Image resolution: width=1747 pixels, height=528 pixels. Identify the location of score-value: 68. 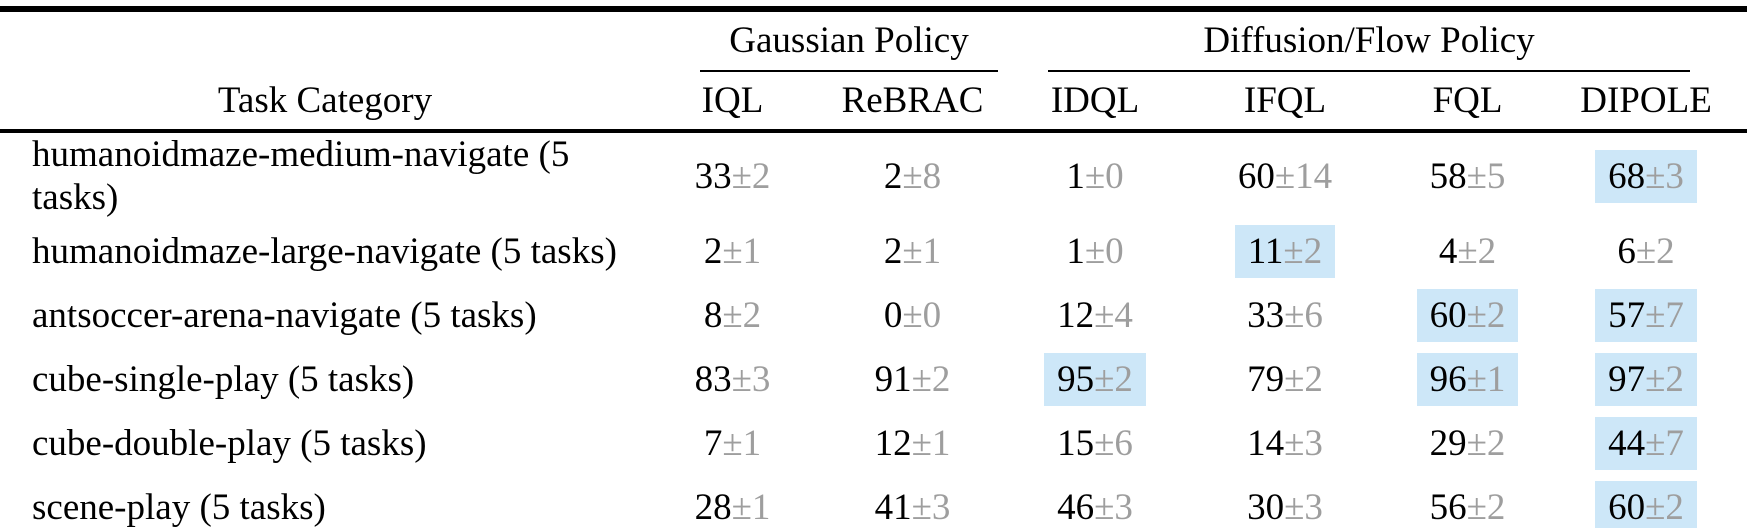
(1627, 176).